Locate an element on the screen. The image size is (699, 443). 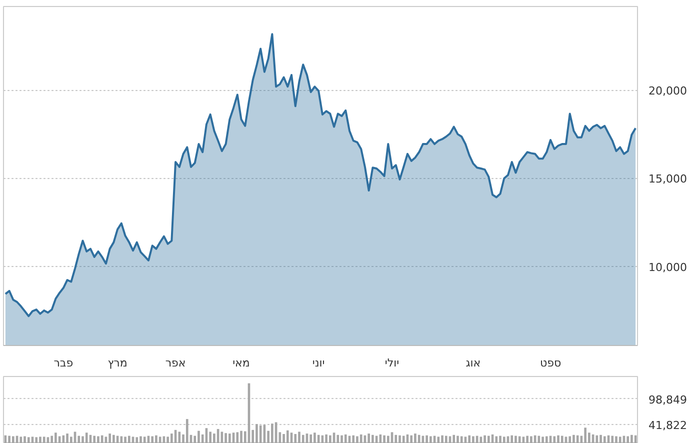
x-tick-label: יולי is located at coordinates (392, 363).